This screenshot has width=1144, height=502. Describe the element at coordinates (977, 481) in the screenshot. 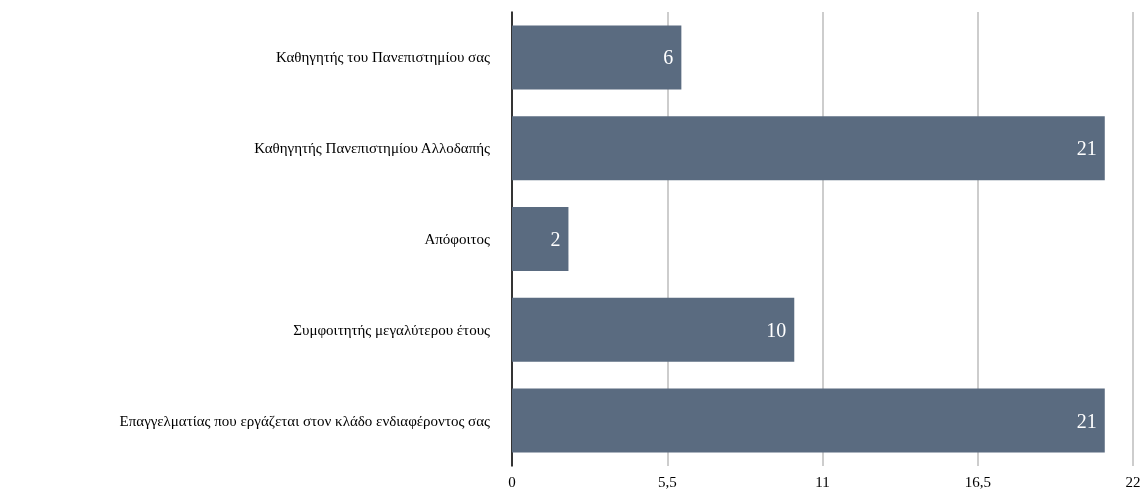

I see `x-tick-label: 16,5` at that location.